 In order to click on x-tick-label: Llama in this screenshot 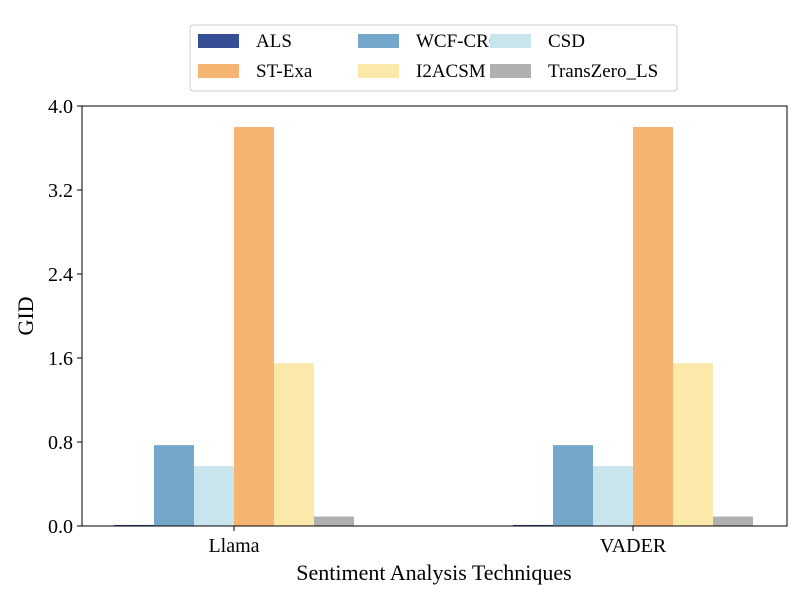, I will do `click(233, 546)`.